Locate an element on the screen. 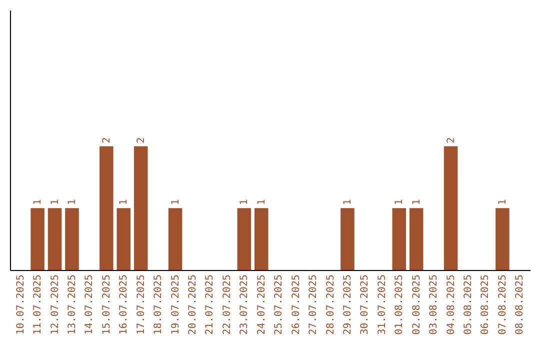 The image size is (540, 340). x-tick-label: 30.07.2025 is located at coordinates (365, 304).